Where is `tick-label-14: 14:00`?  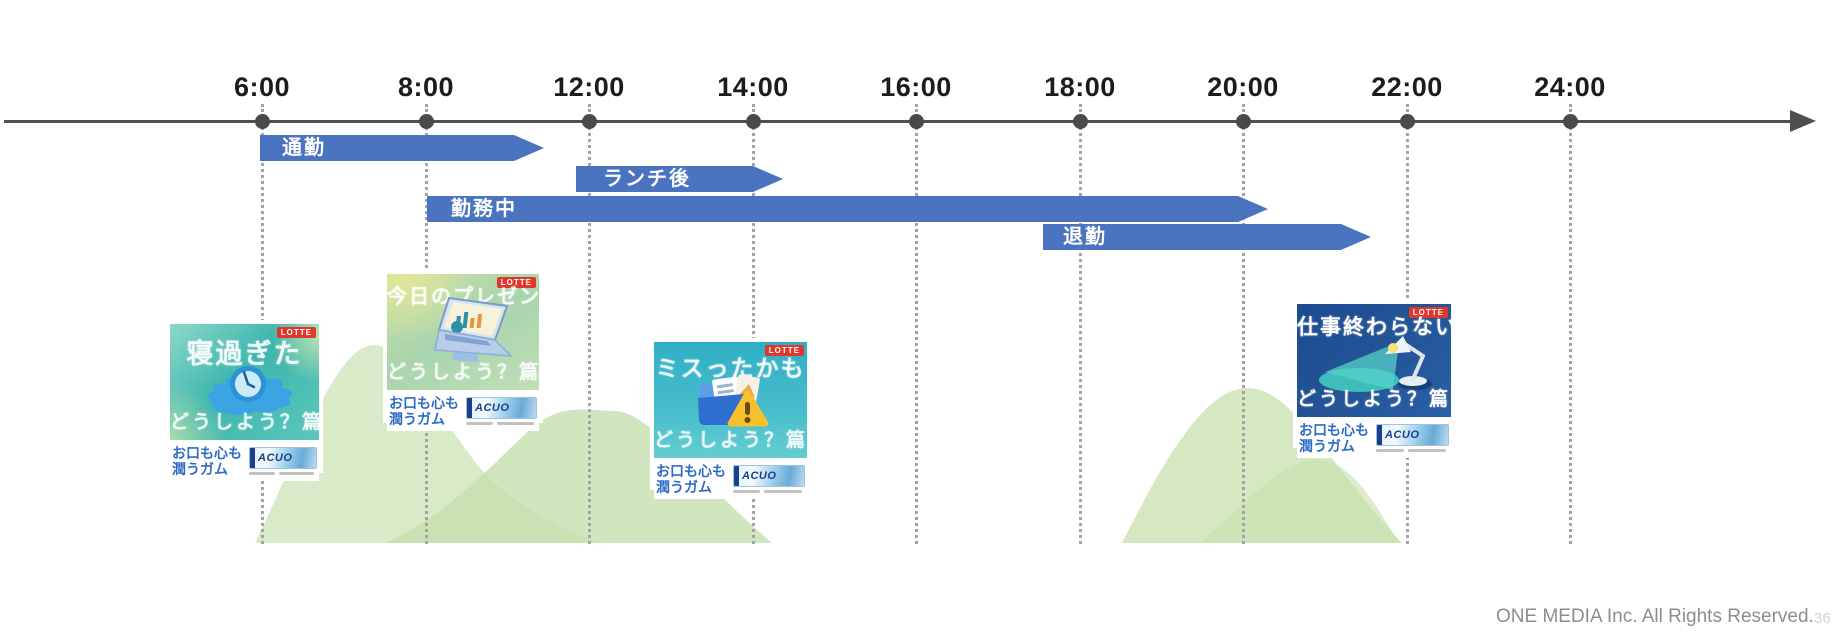
tick-label-14: 14:00 is located at coordinates (753, 87).